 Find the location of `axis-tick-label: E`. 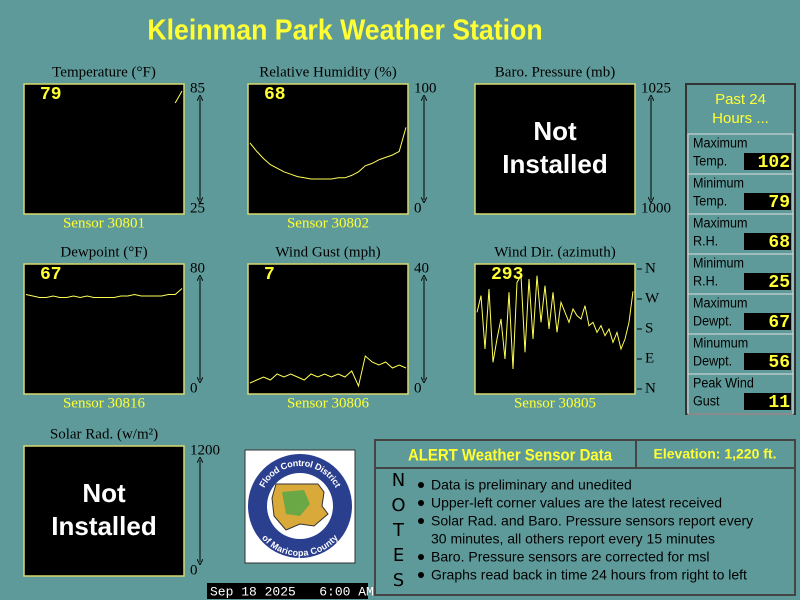

axis-tick-label: E is located at coordinates (649, 358).